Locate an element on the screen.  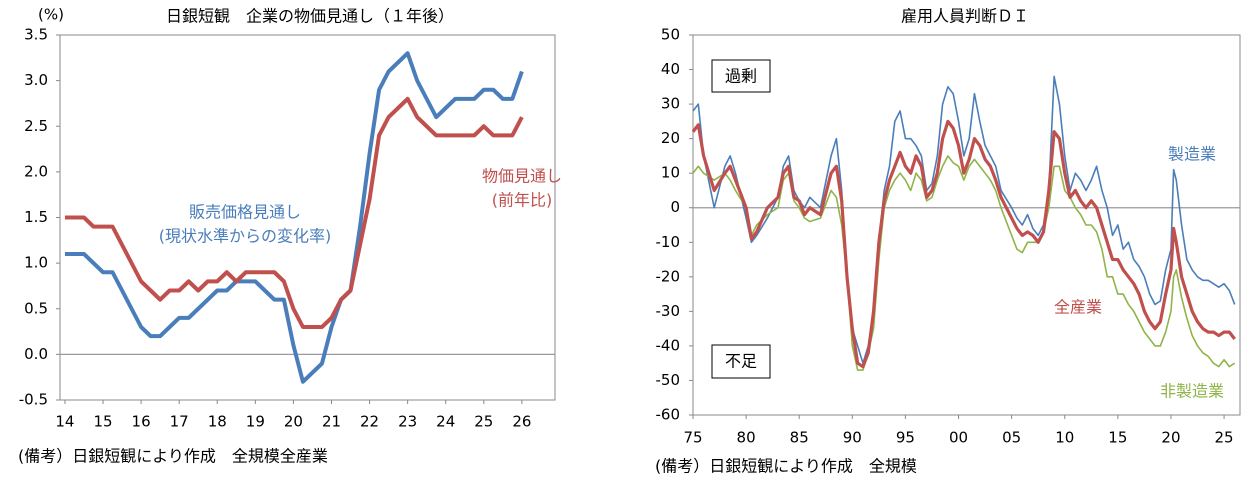
y-tick-label: 1.5 is located at coordinates (36, 217).